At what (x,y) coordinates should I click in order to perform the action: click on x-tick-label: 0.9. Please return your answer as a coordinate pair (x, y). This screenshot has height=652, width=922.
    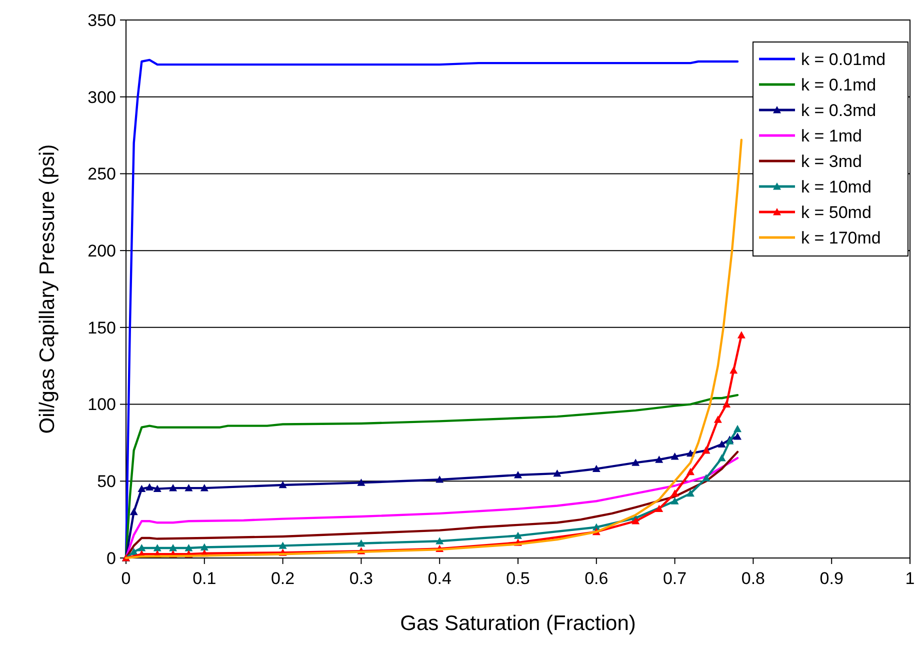
    Looking at the image, I should click on (832, 578).